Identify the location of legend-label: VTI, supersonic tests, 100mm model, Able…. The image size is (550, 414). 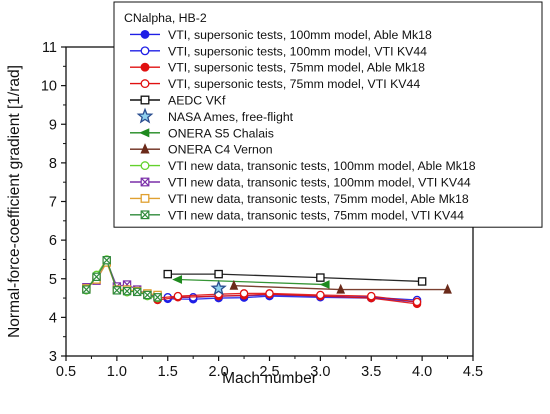
(300, 35).